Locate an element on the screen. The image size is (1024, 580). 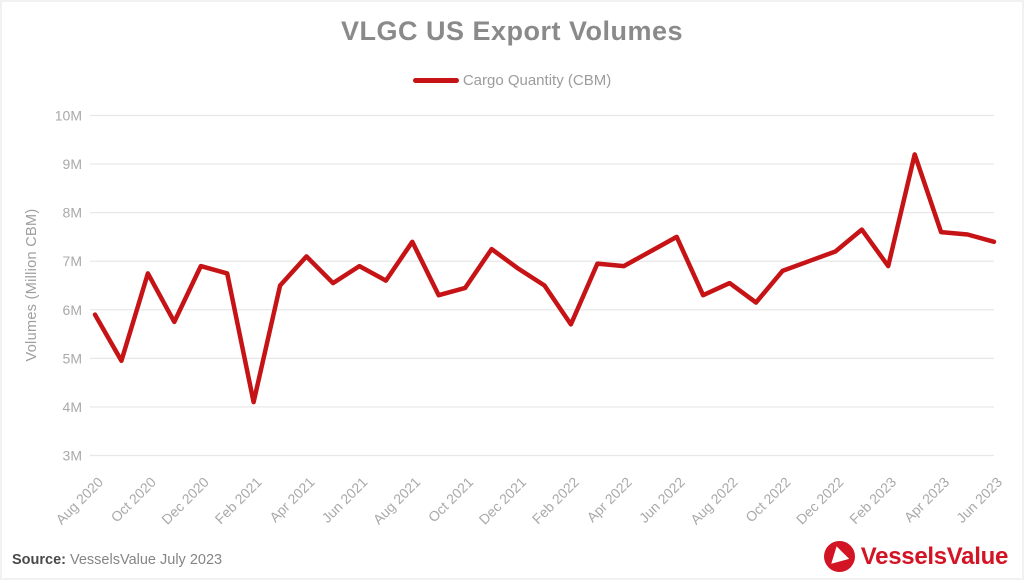
x-tick: Aug 2022 is located at coordinates (714, 501).